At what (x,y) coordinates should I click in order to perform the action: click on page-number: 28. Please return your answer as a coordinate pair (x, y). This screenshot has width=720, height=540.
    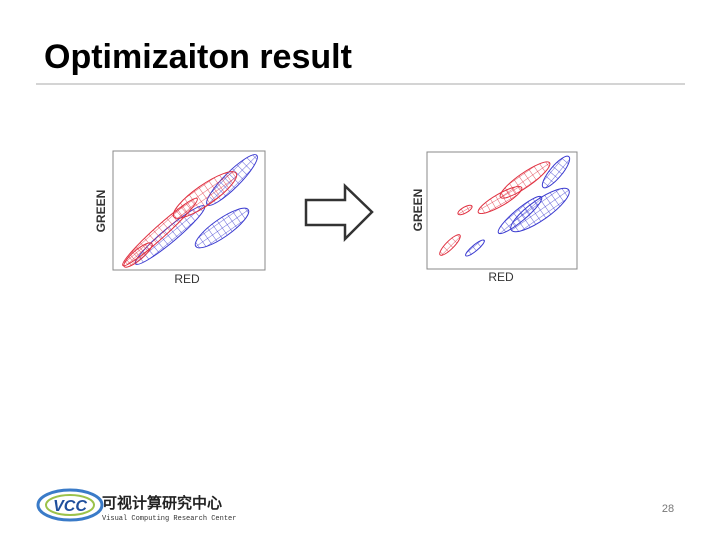
    Looking at the image, I should click on (668, 509).